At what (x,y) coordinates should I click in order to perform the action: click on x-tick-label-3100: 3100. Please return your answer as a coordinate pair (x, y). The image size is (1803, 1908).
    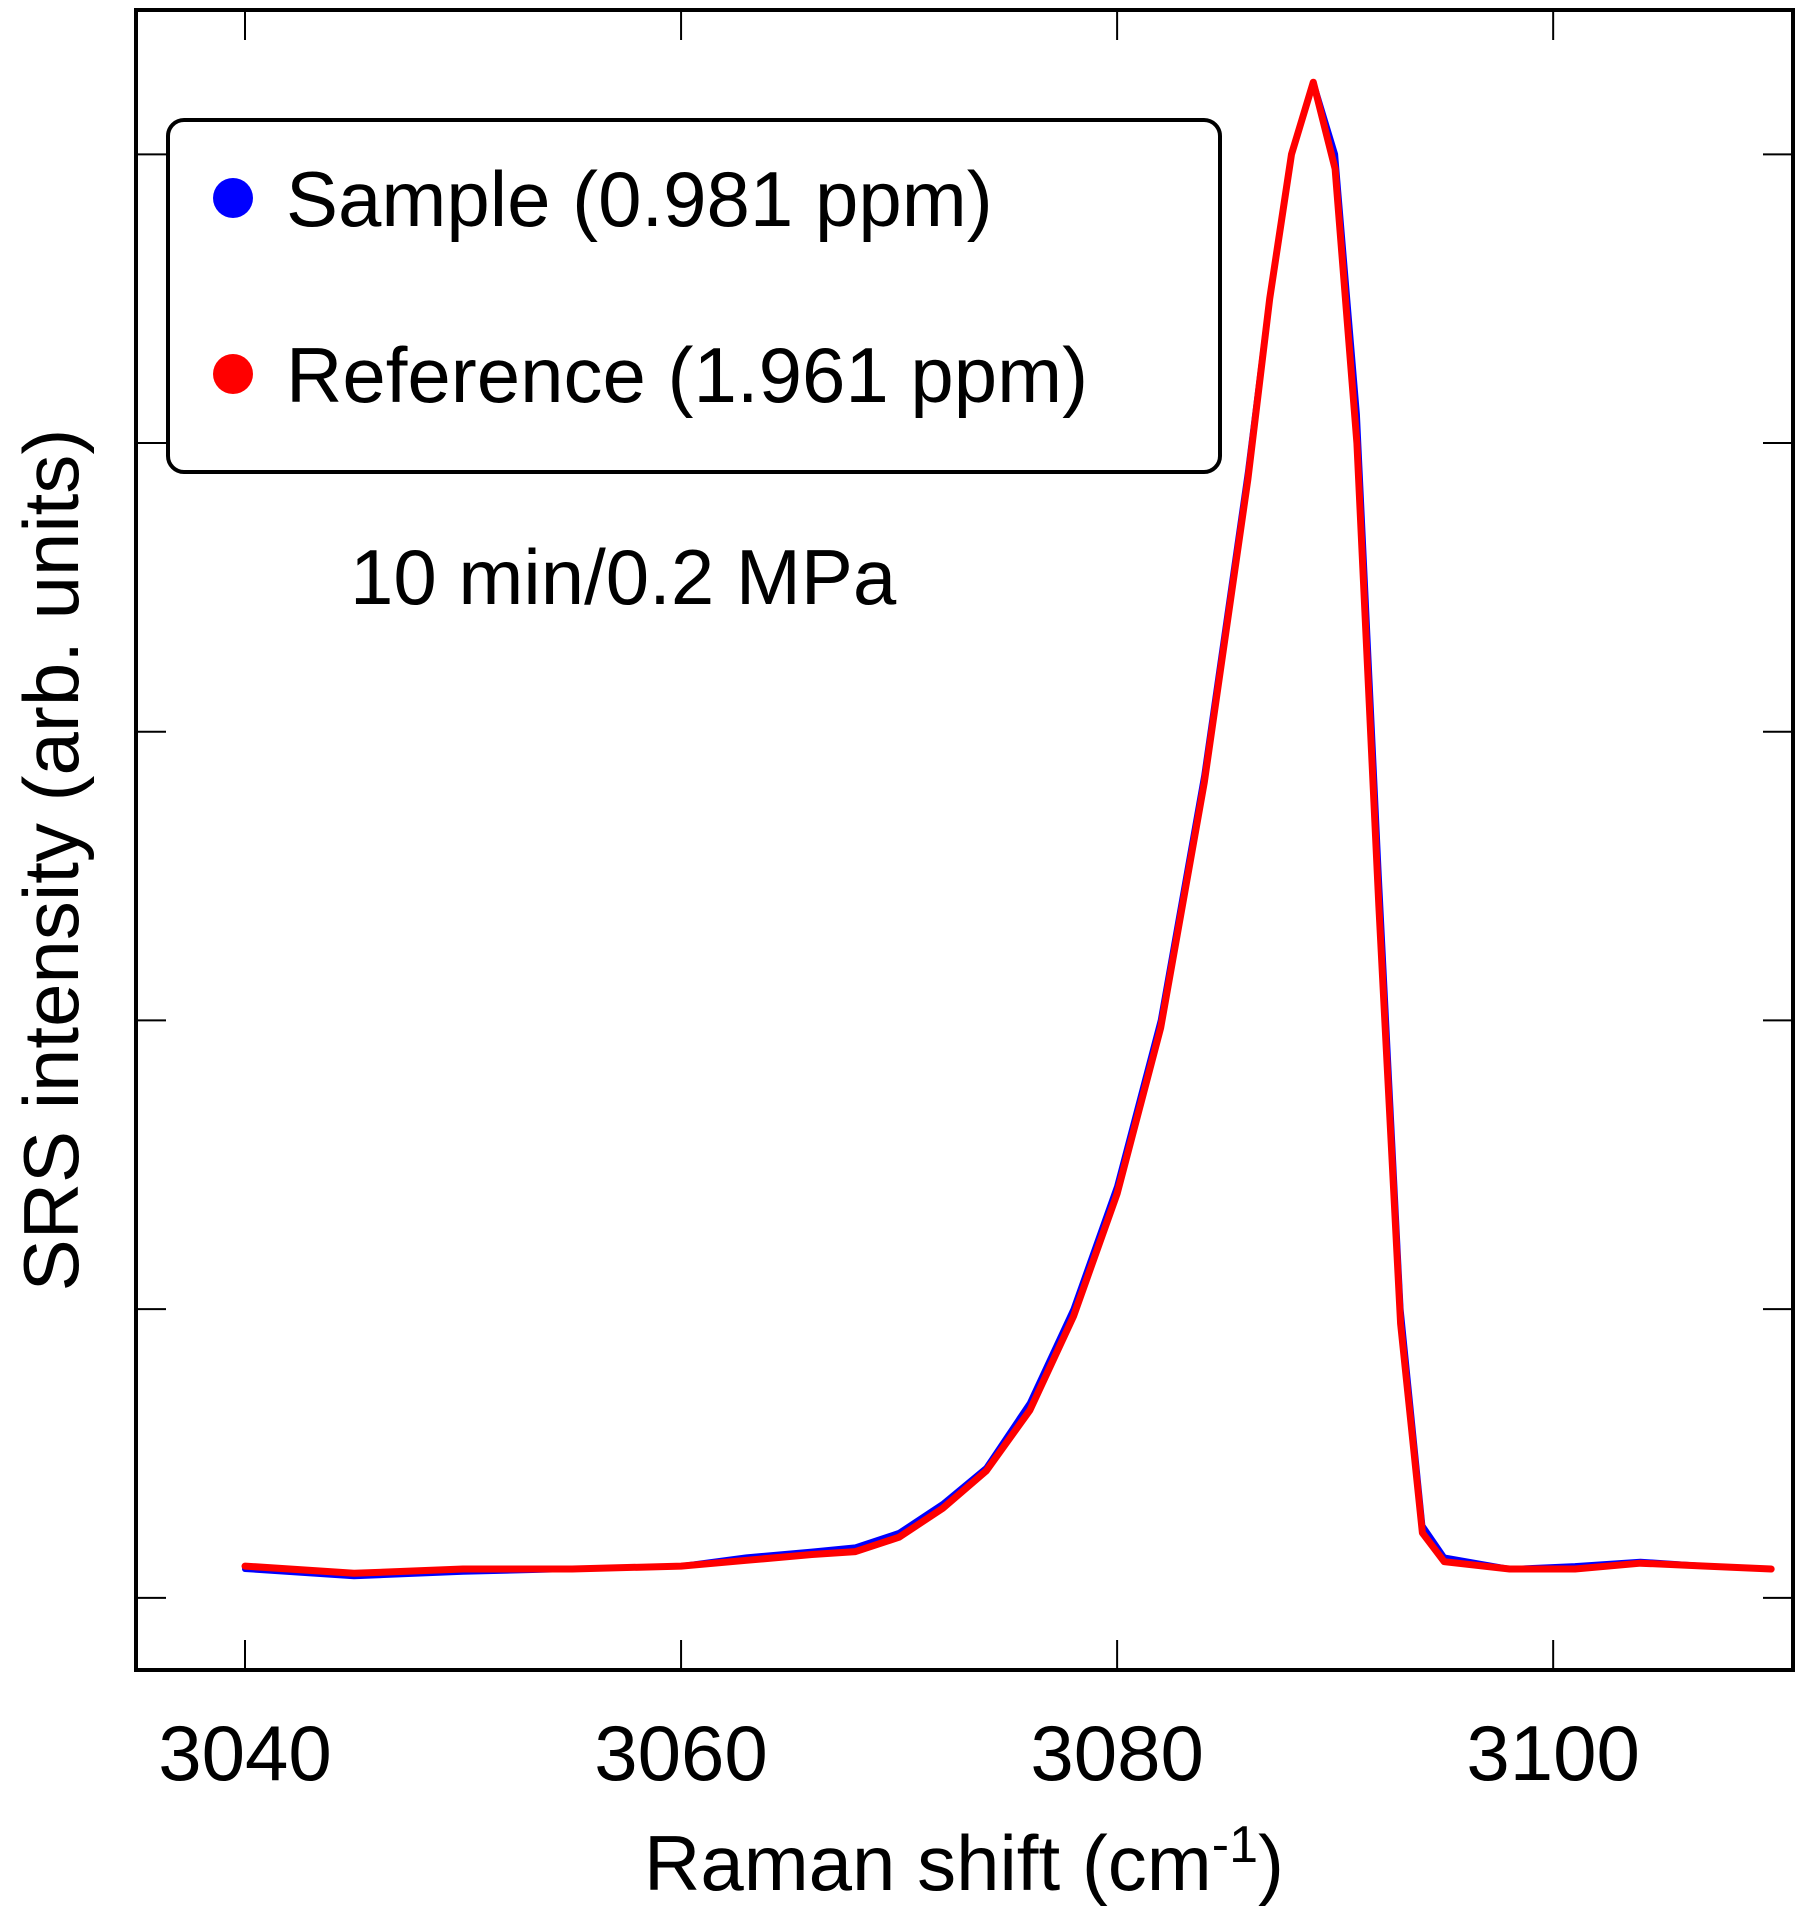
    Looking at the image, I should click on (1553, 1753).